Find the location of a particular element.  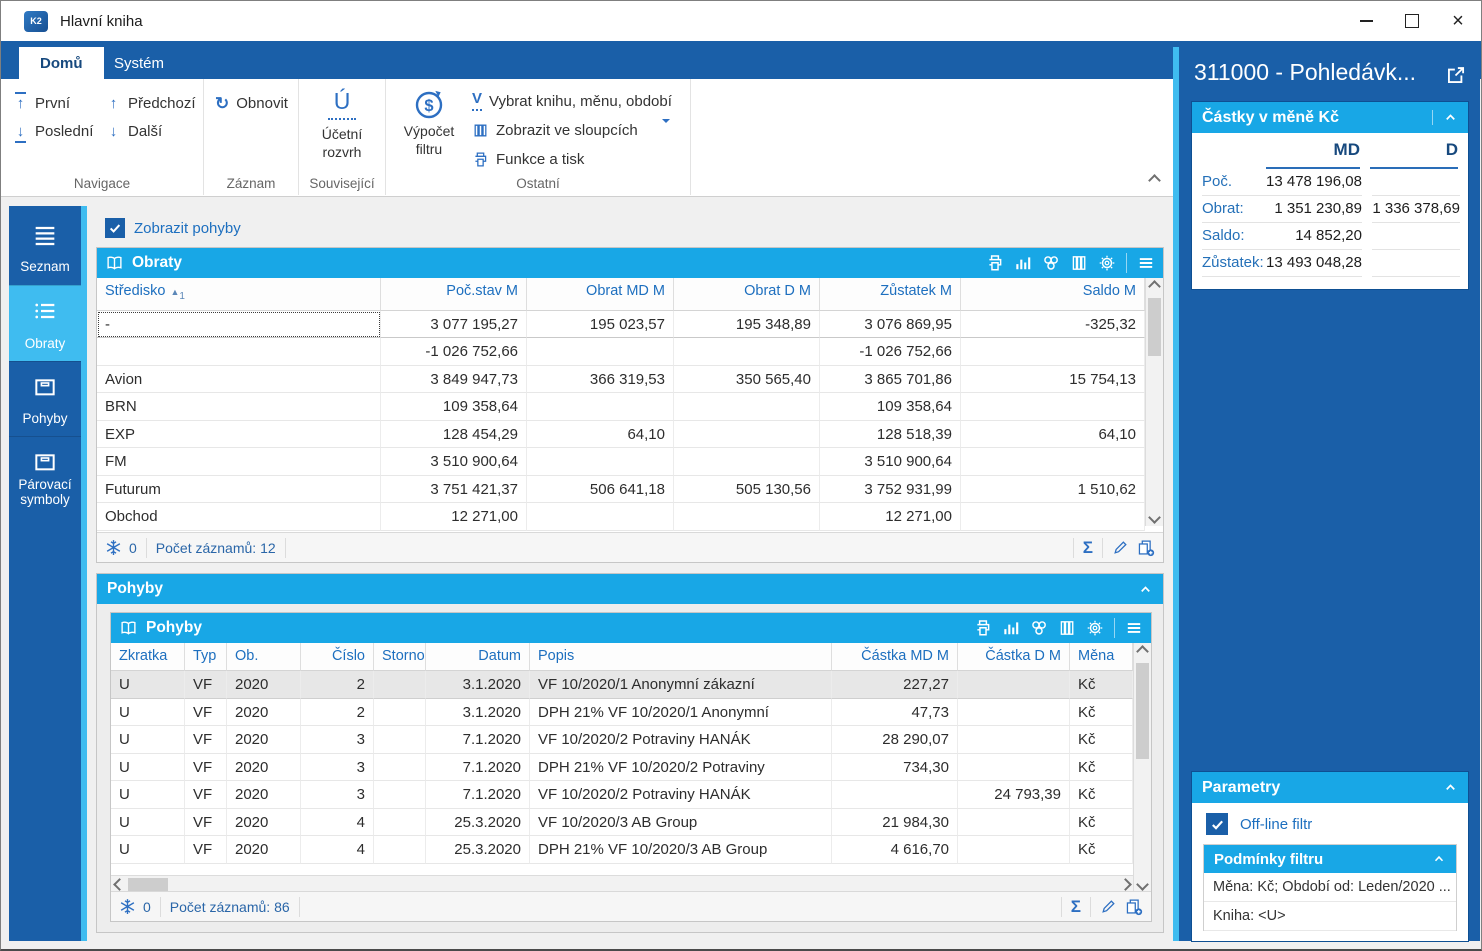

cell-pocstav: 12 271,00 is located at coordinates (454, 517).